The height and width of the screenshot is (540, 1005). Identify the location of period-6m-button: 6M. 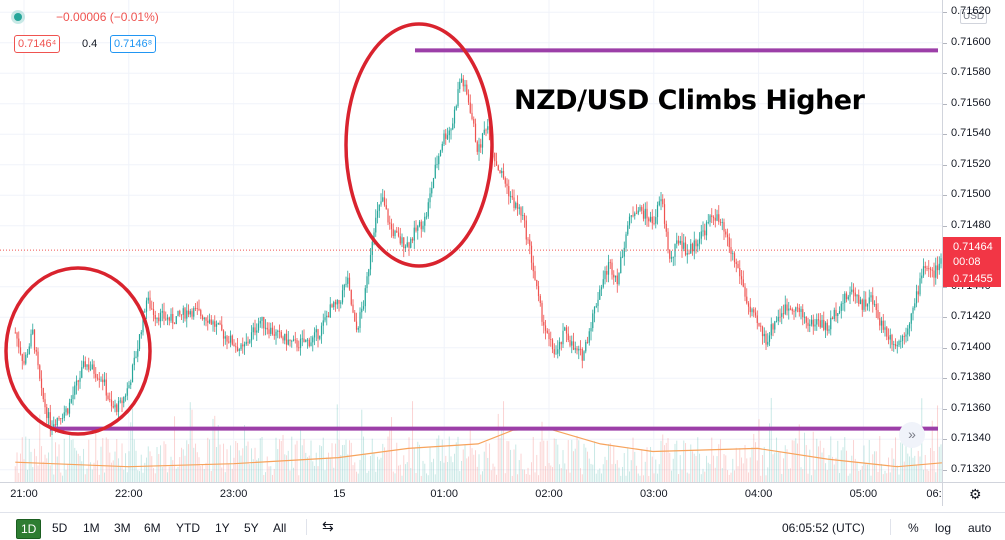
(152, 528).